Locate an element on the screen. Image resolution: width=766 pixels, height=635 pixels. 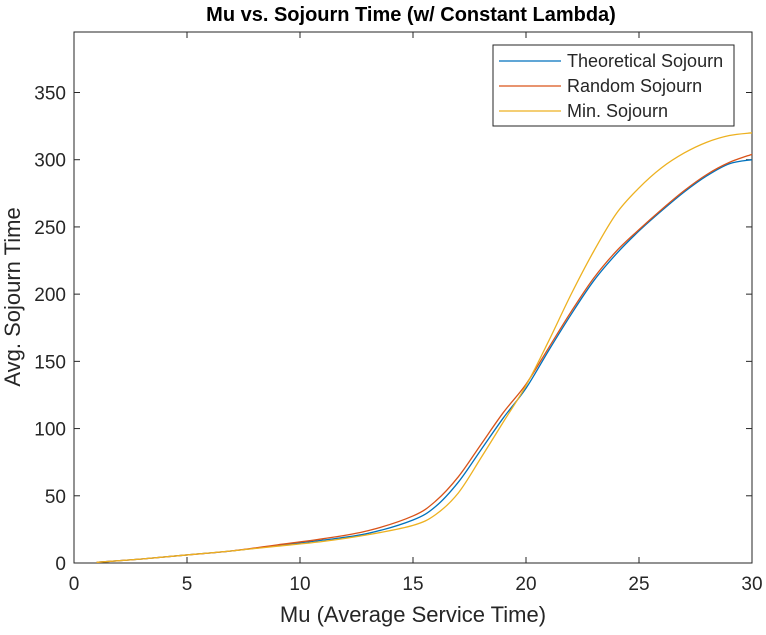
y-tick-label: 0 is located at coordinates (60, 564).